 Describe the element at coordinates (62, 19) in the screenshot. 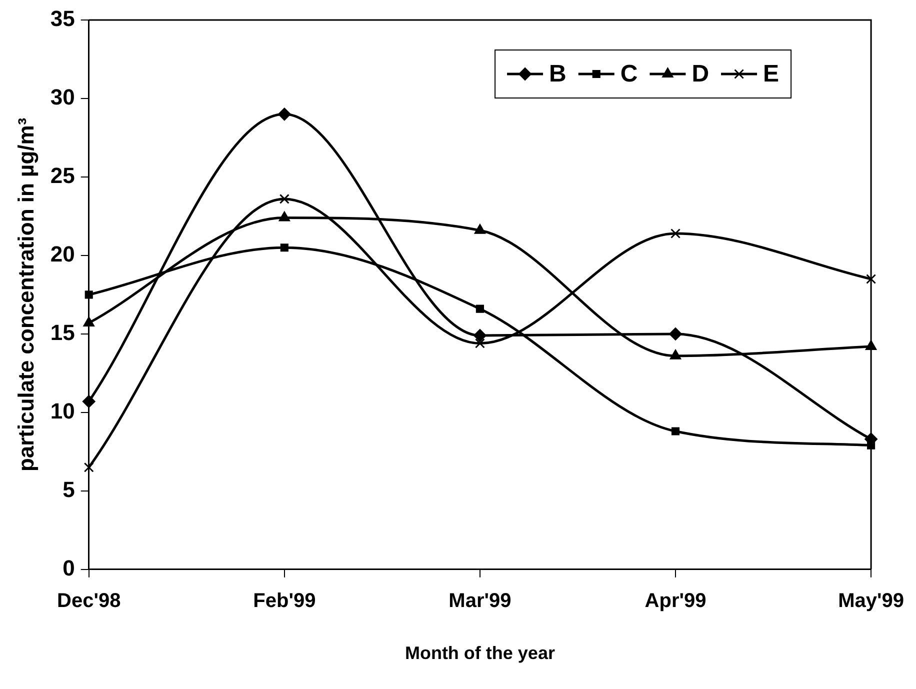

I see `y-tick-label: 35` at that location.